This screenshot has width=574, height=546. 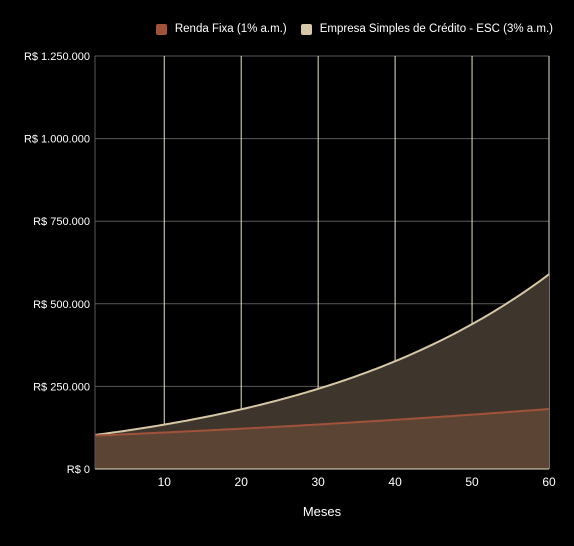 I want to click on legend-item-renda-fixa: Renda Fixa (1% a.m.), so click(x=221, y=29).